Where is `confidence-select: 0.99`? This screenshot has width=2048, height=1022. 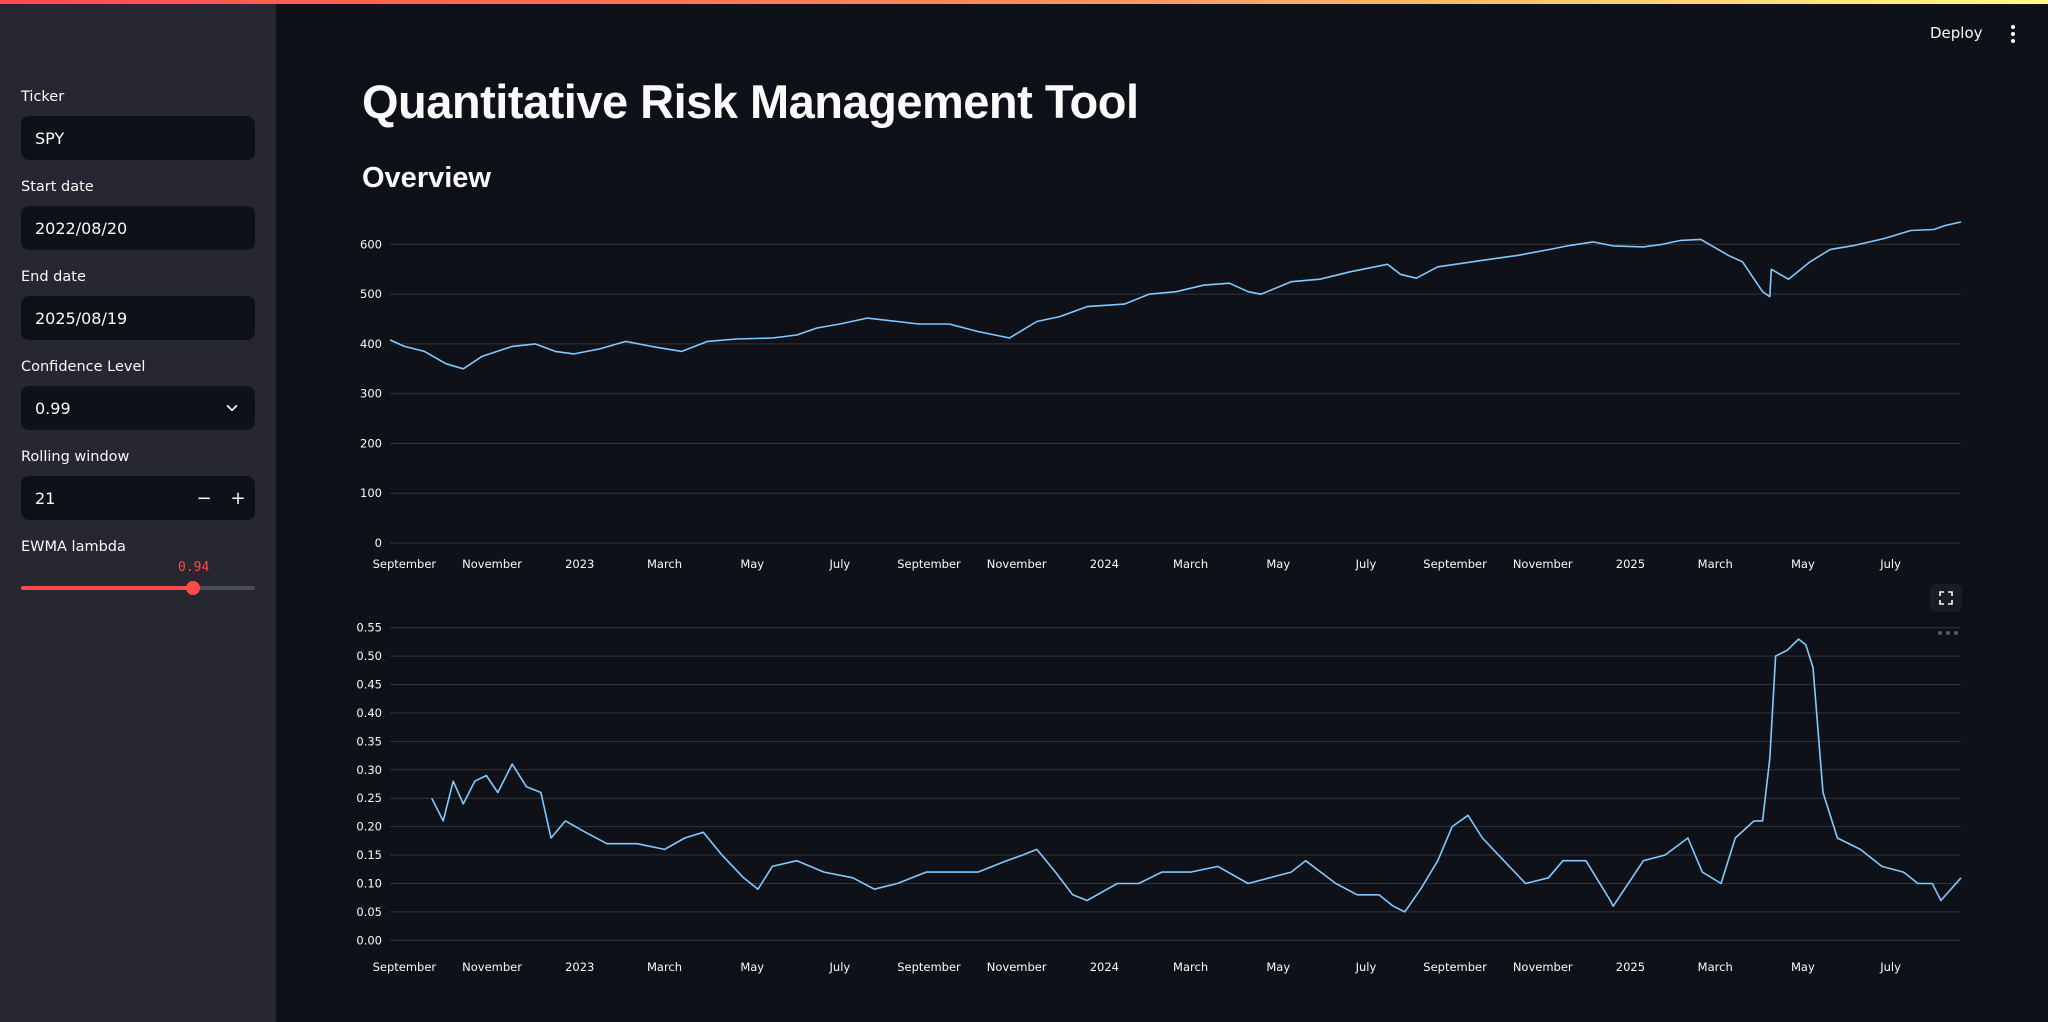
confidence-select: 0.99 is located at coordinates (138, 408).